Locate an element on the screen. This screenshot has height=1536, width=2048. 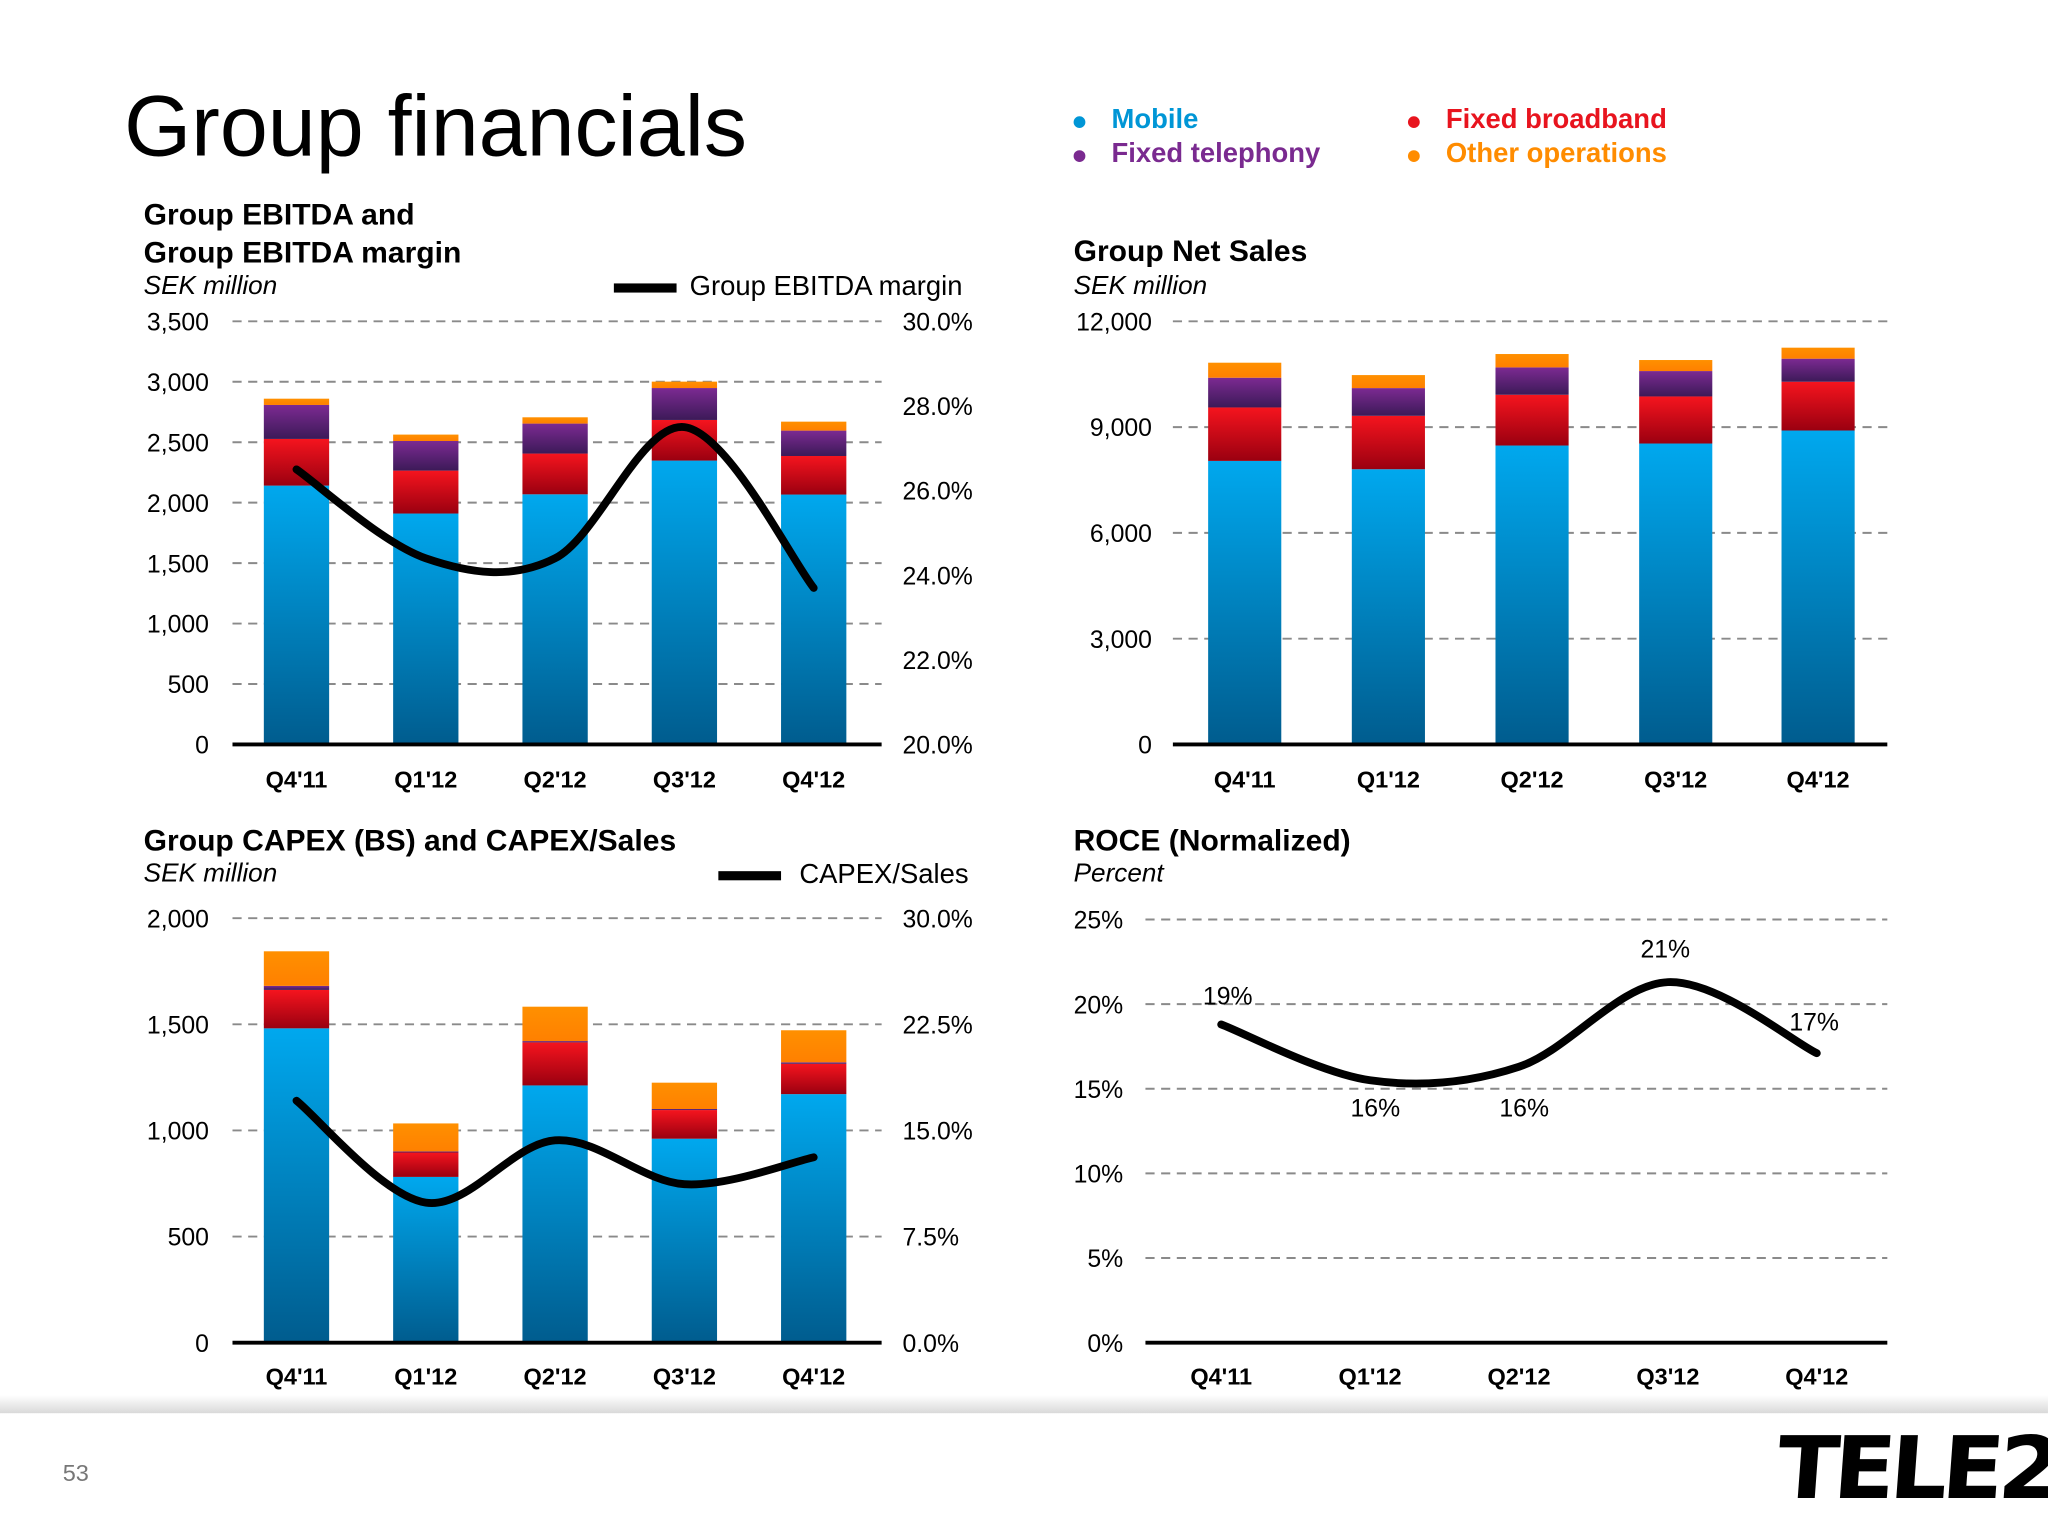
capex-x-tick-label: Q4'11 is located at coordinates (297, 1376).